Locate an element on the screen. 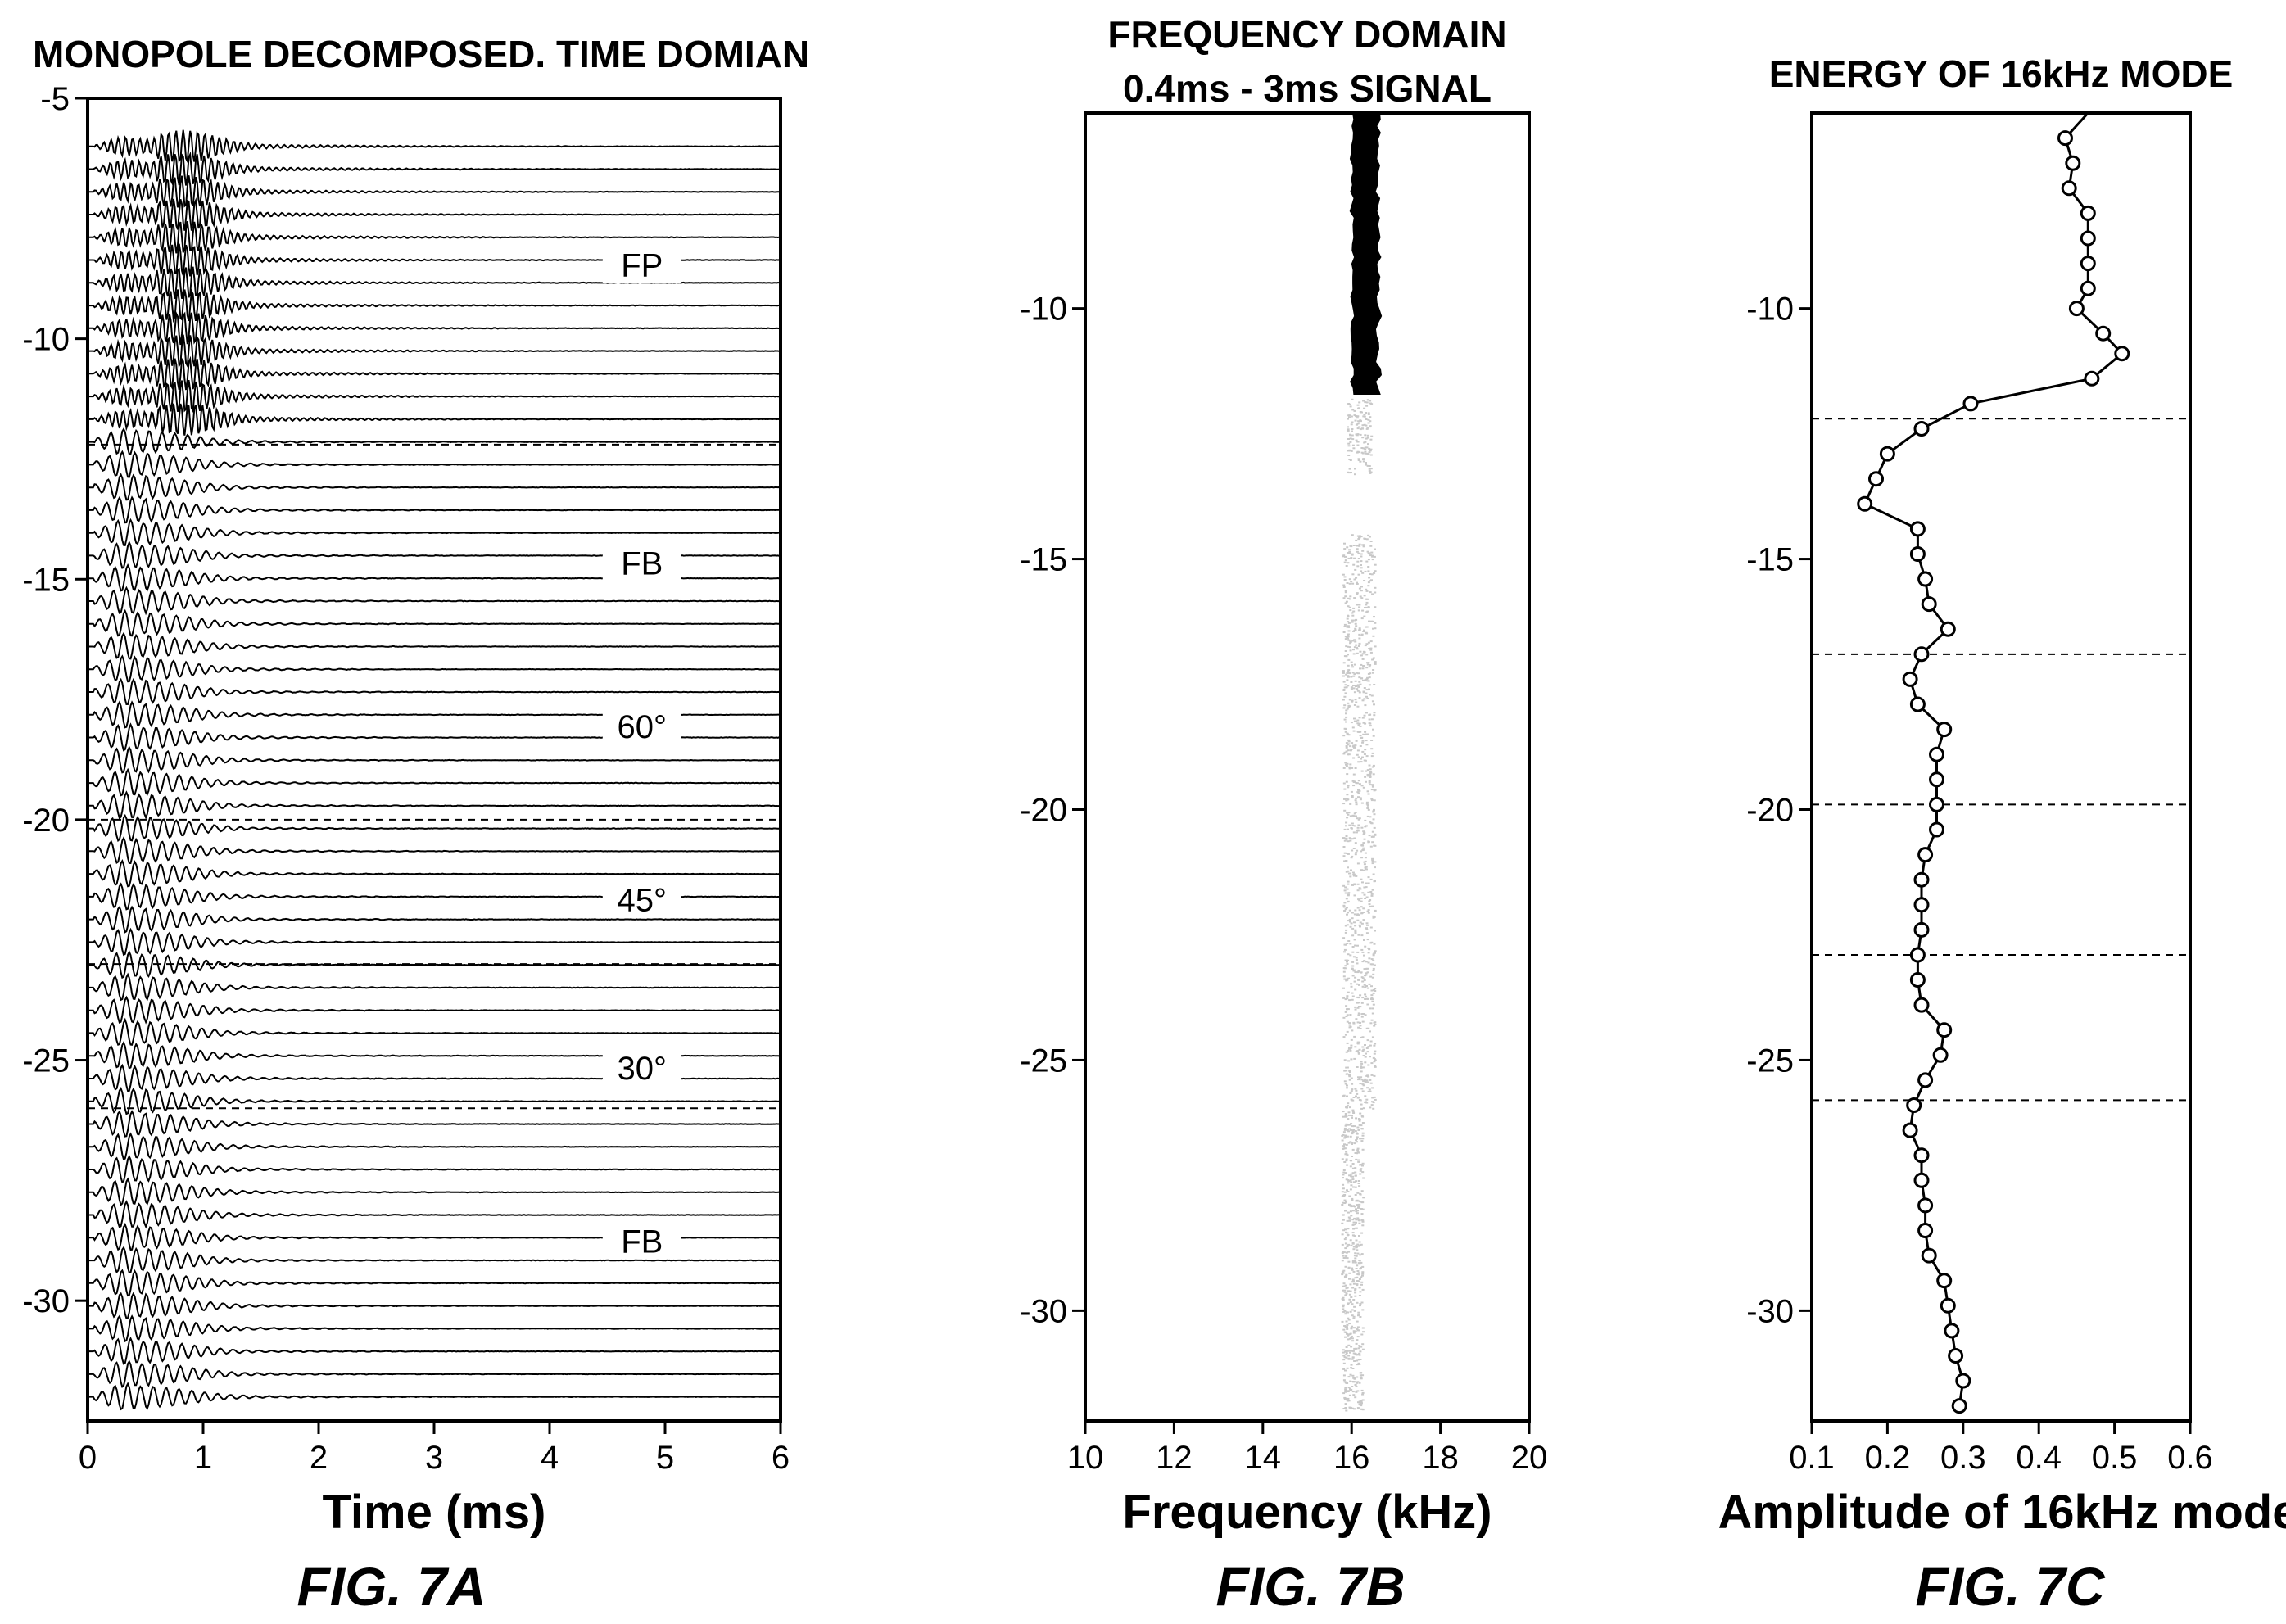 The height and width of the screenshot is (1624, 2286). y-ticks-7b: -10-15-20-25-30 is located at coordinates (1052, 810).